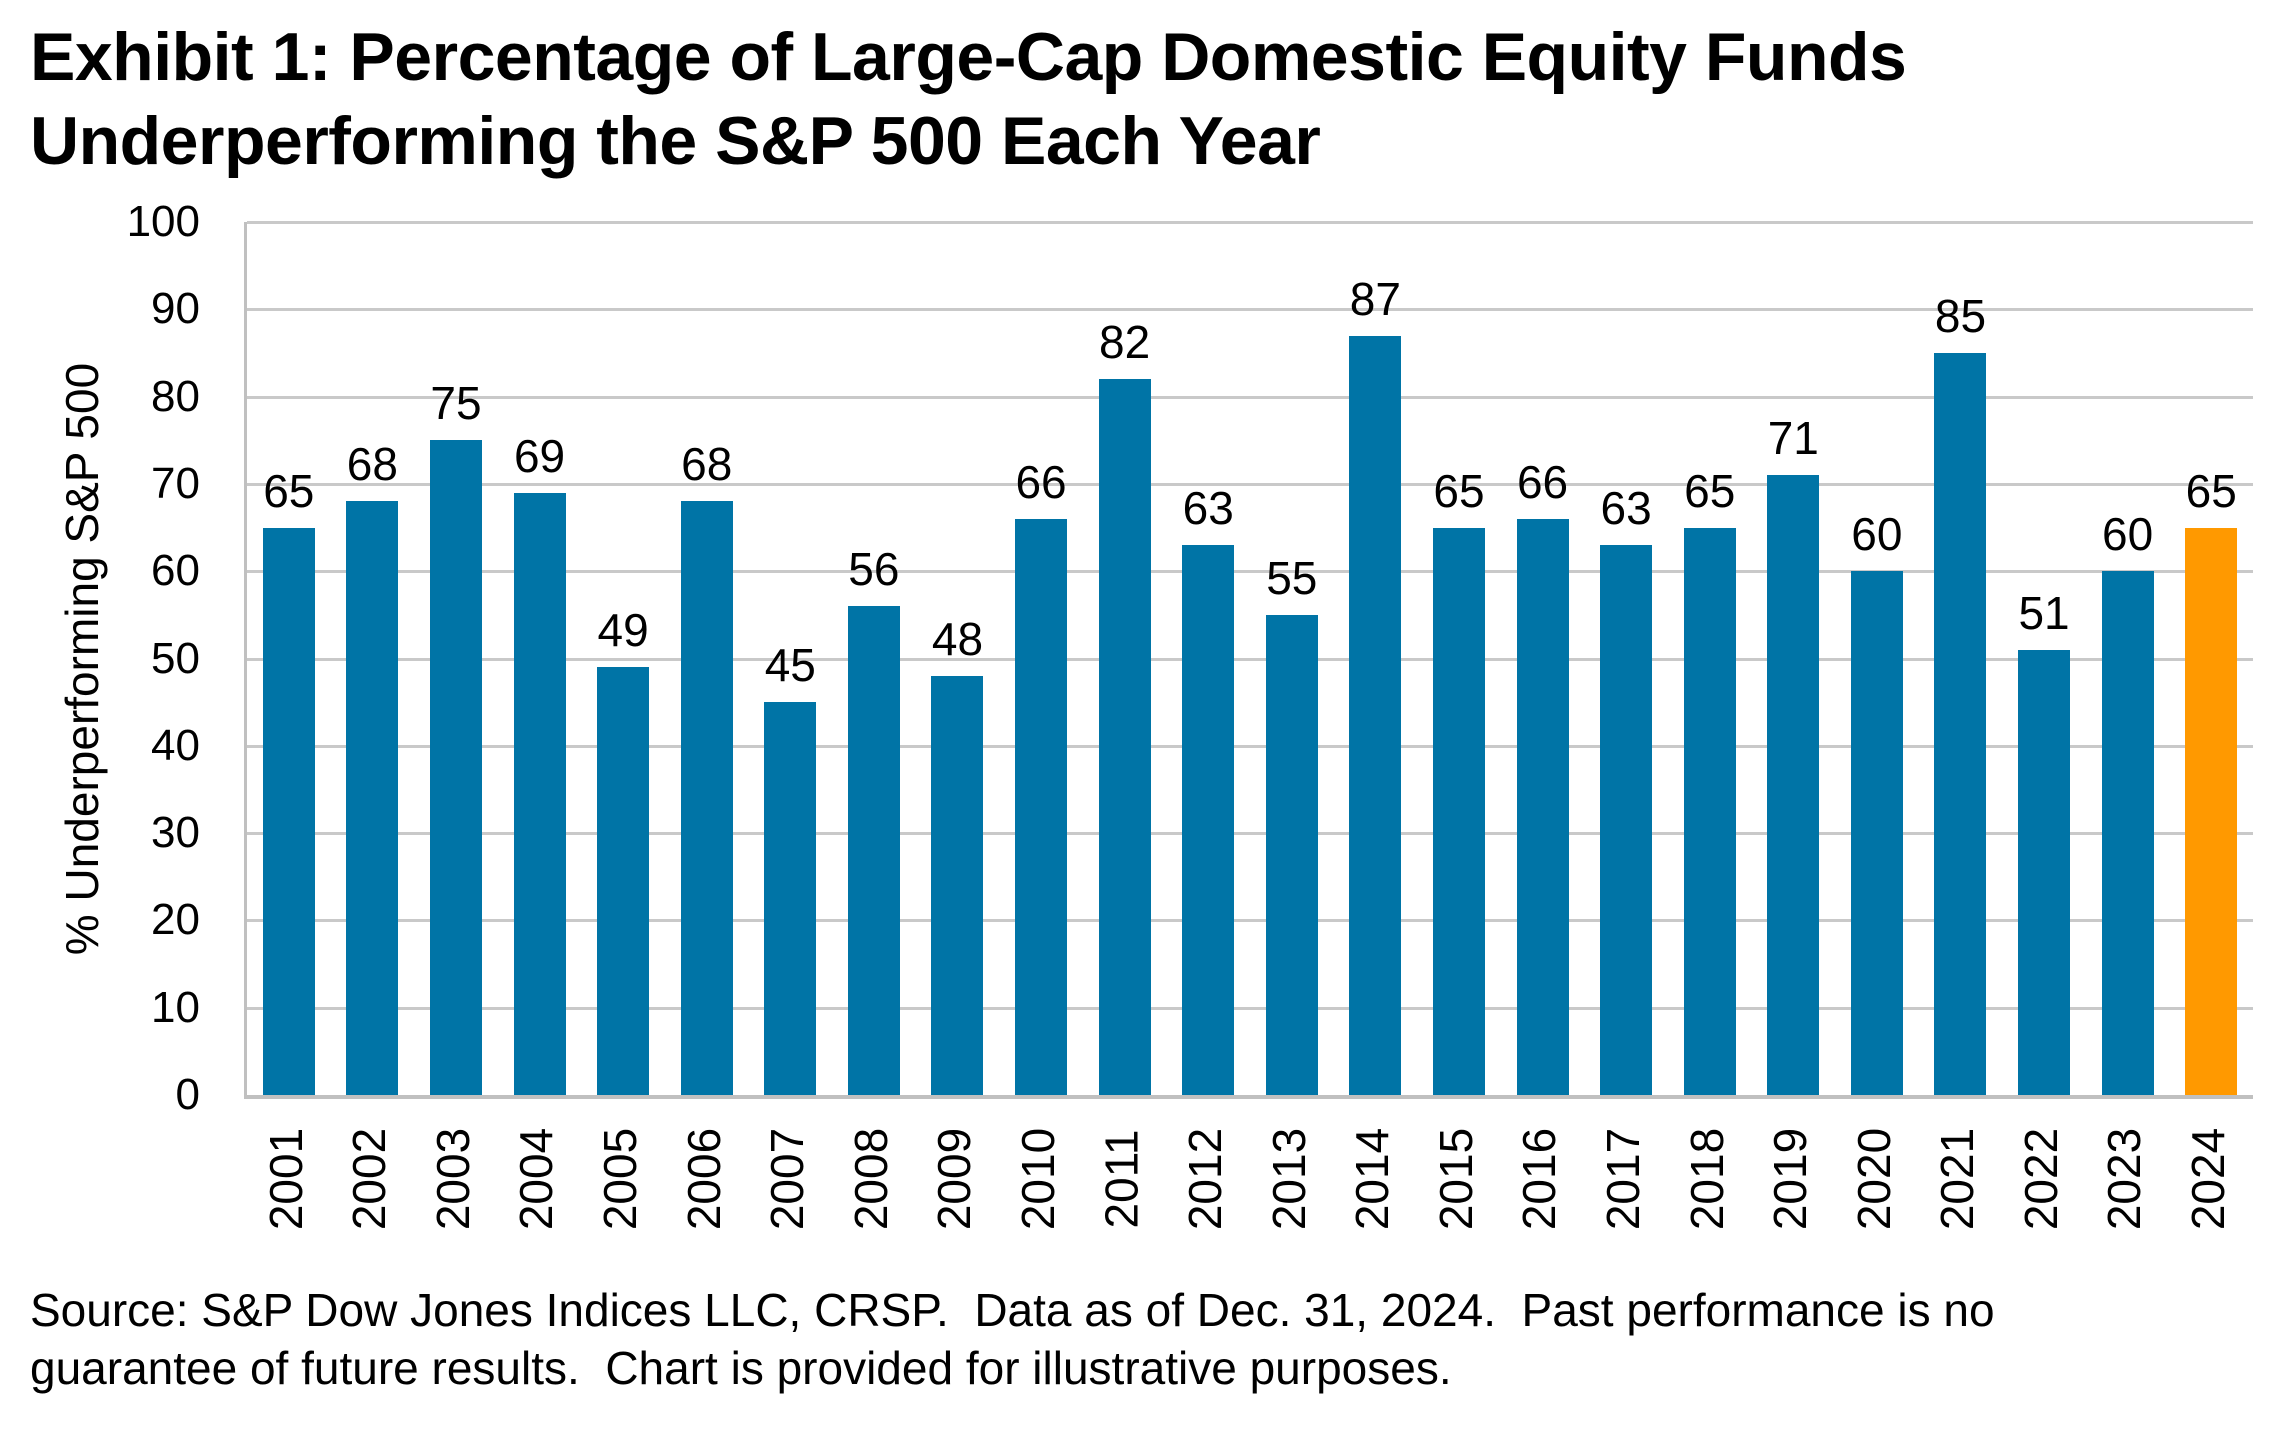 Image resolution: width=2290 pixels, height=1448 pixels. I want to click on bar-2005, so click(623, 881).